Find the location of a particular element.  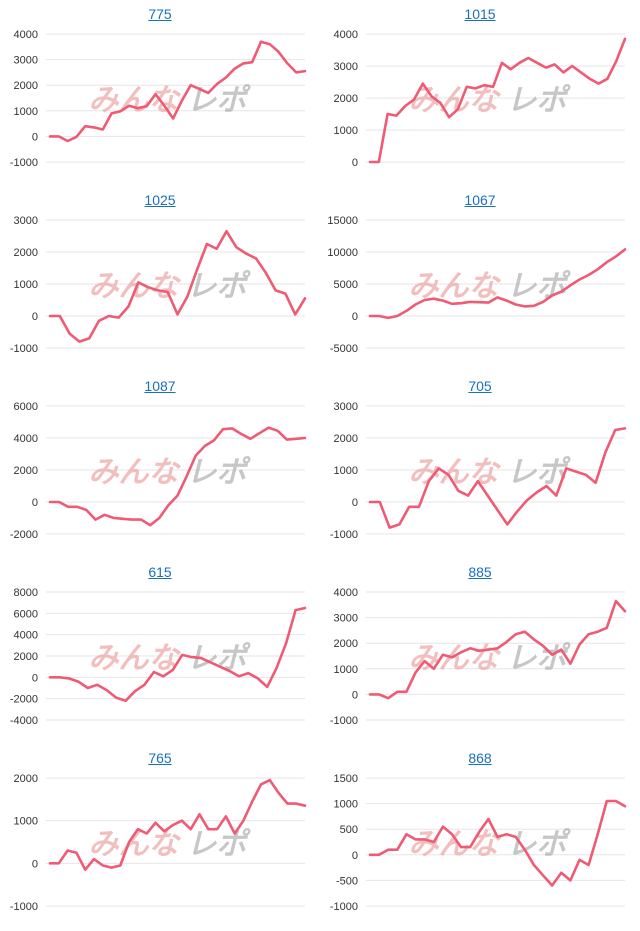

chart-title-link: 885 is located at coordinates (480, 572).